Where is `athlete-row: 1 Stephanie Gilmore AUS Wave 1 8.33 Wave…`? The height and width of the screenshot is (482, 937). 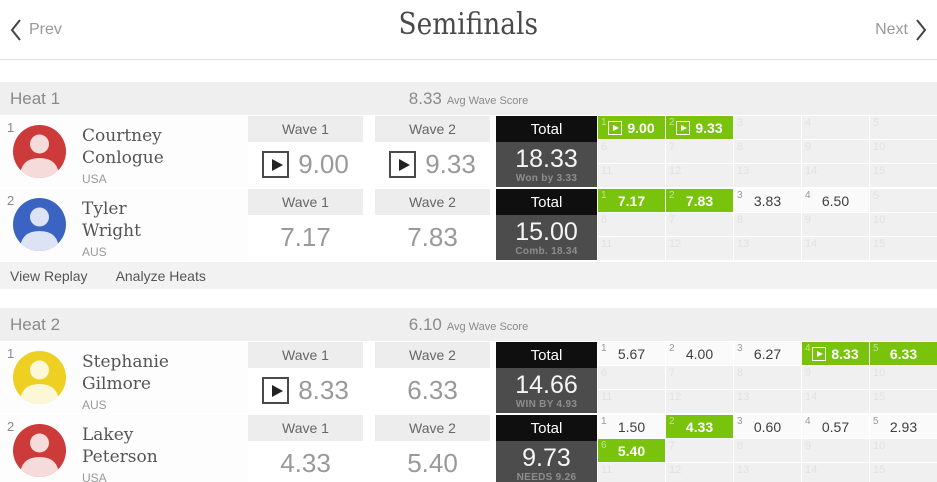
athlete-row: 1 Stephanie Gilmore AUS Wave 1 8.33 Wave… is located at coordinates (468, 377).